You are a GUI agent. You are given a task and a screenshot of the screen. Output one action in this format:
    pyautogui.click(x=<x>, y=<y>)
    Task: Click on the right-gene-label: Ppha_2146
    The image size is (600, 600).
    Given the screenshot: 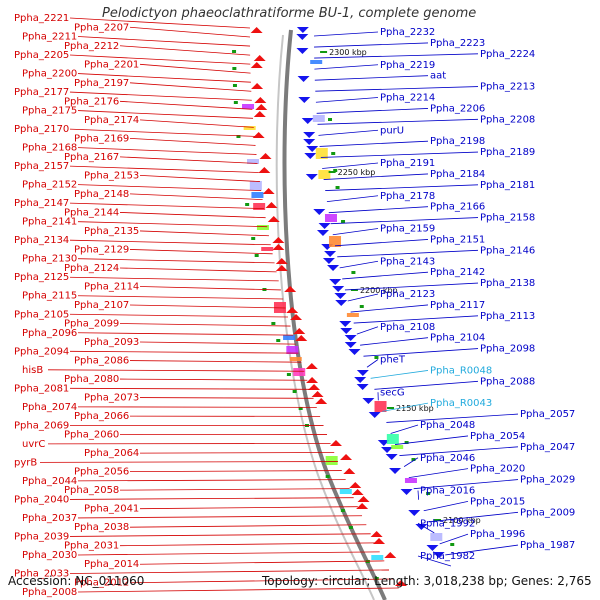 What is the action you would take?
    pyautogui.click(x=507, y=250)
    